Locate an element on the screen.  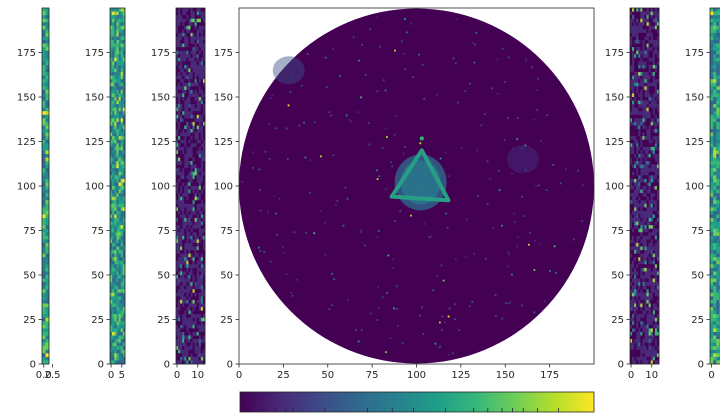
y-tick-label: 75 is located at coordinates (97, 231).